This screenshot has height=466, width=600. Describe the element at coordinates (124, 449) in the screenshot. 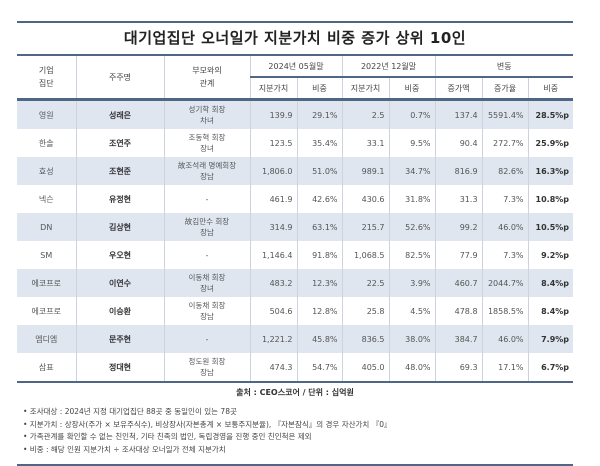

I see `footnote: • 비중 : 해당 인원 지분가치 ÷ 조사대상 오너일가 전체 지분가치` at that location.